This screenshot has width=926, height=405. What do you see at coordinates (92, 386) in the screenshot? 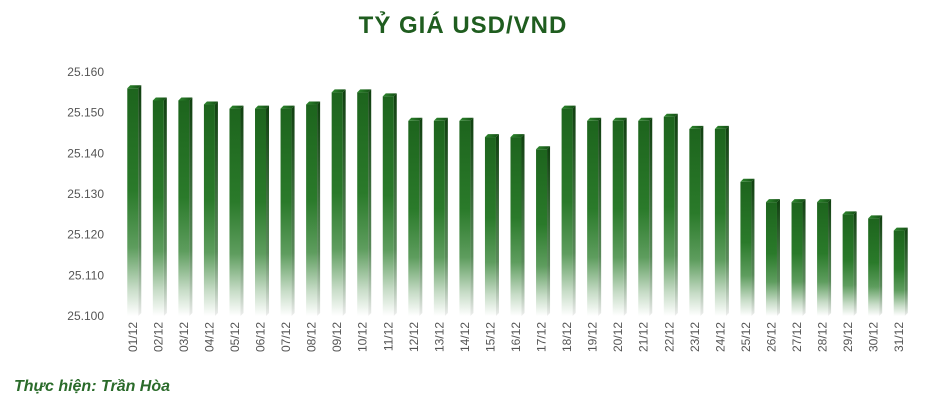
I see `credit-text: Thực hiện: Trần Hòa` at bounding box center [92, 386].